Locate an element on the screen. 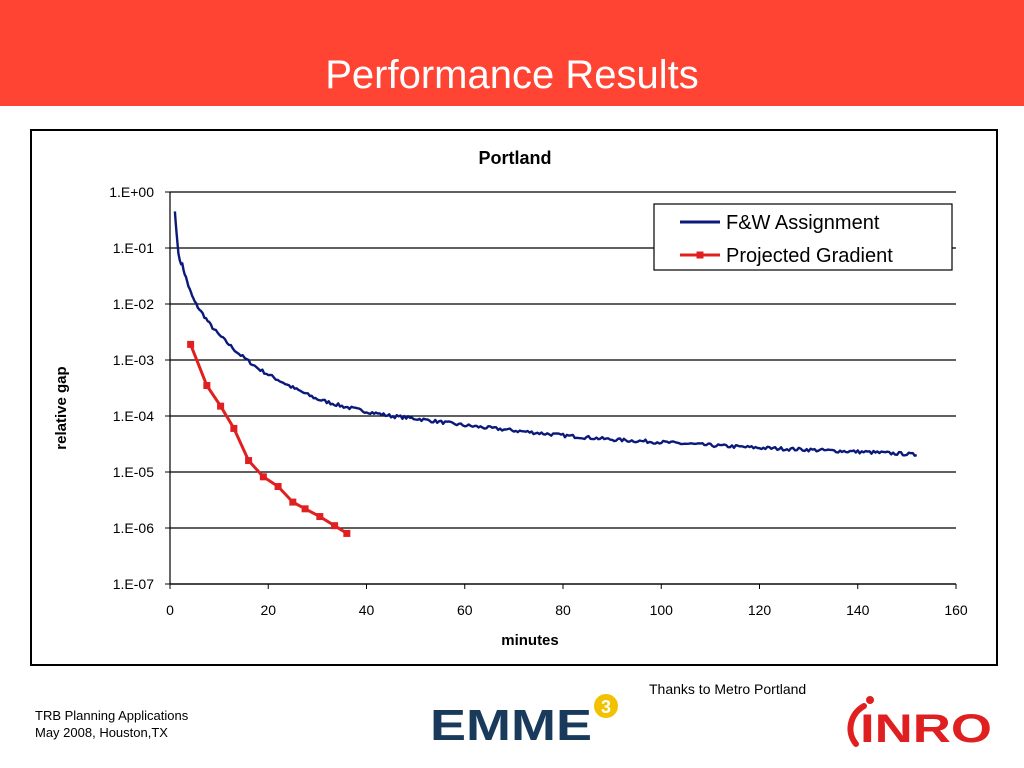 Image resolution: width=1024 pixels, height=768 pixels. title-bar: Performance Results is located at coordinates (512, 53).